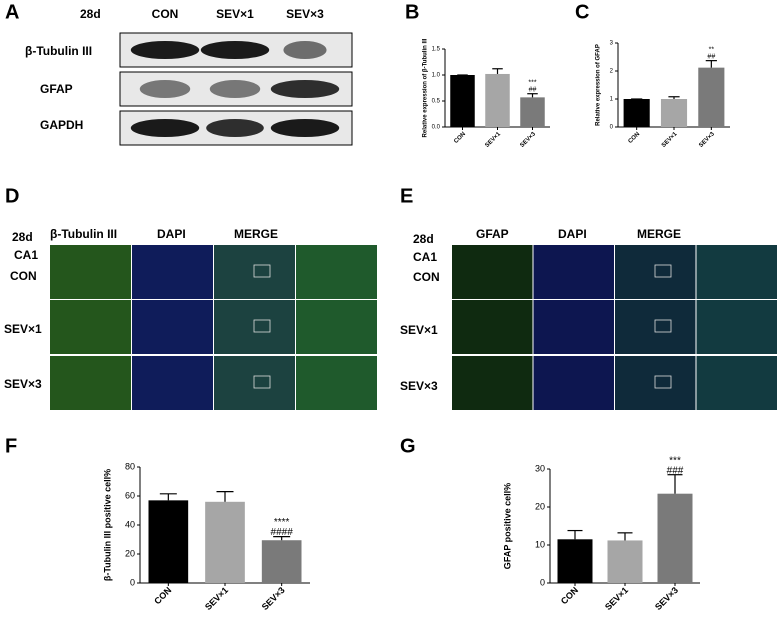 The width and height of the screenshot is (778, 619). Describe the element at coordinates (412, 12) in the screenshot. I see `panel-letter: B` at that location.